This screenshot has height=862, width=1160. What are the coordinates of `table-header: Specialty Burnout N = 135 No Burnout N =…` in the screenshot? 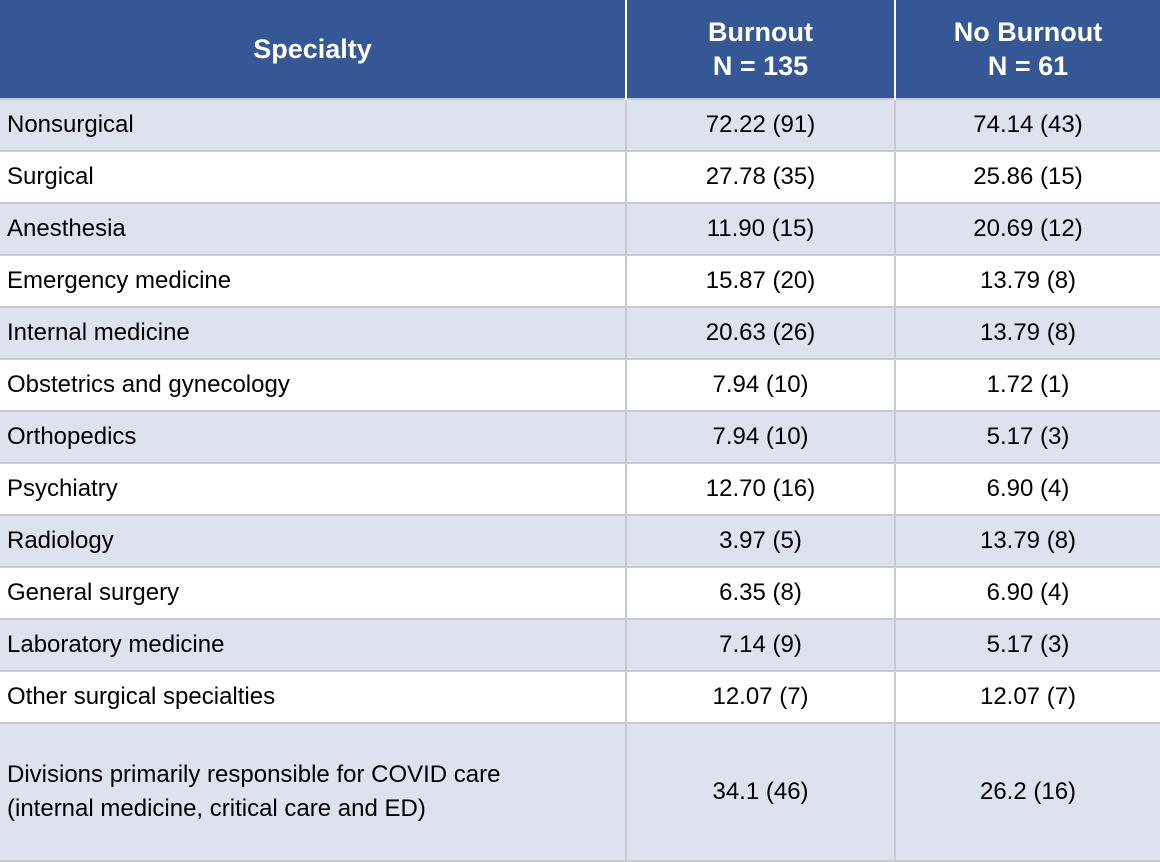 It's located at (580, 49).